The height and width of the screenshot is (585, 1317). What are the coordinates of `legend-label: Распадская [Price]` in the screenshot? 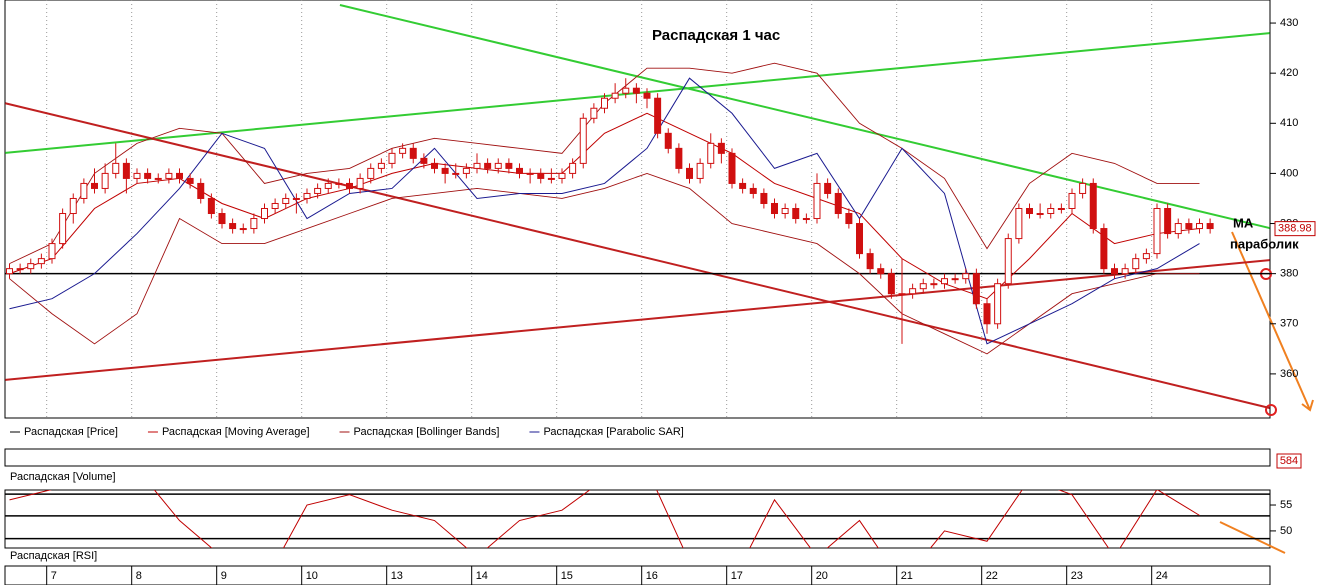 It's located at (71, 432).